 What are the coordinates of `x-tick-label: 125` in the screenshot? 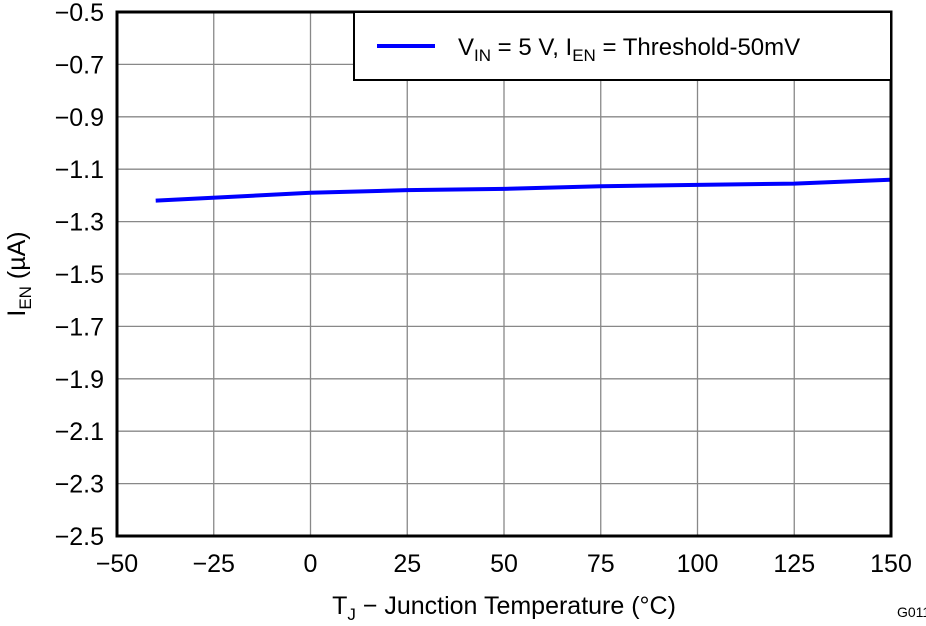 It's located at (794, 564).